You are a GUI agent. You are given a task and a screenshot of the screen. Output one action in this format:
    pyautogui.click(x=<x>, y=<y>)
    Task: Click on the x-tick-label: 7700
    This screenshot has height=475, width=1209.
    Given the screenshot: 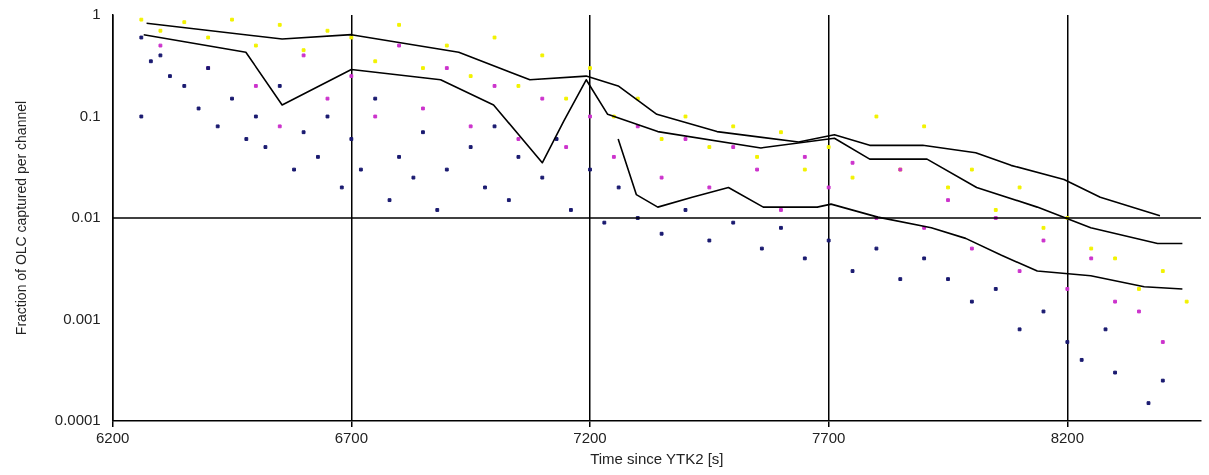 What is the action you would take?
    pyautogui.click(x=828, y=438)
    